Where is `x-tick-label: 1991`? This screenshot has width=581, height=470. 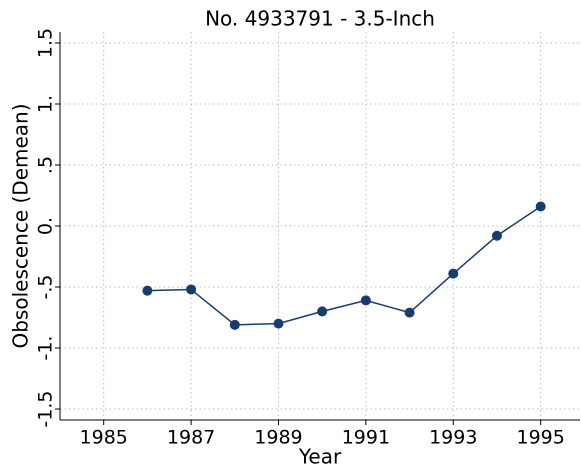 x-tick-label: 1991 is located at coordinates (366, 438).